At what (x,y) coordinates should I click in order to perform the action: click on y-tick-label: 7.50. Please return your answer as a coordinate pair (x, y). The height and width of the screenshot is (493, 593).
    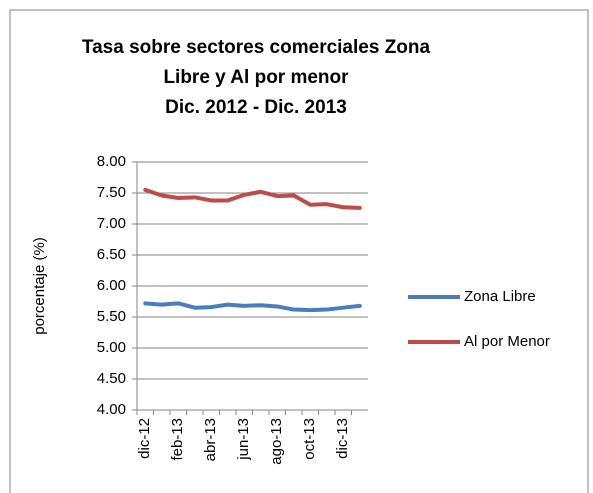
    Looking at the image, I should click on (111, 192).